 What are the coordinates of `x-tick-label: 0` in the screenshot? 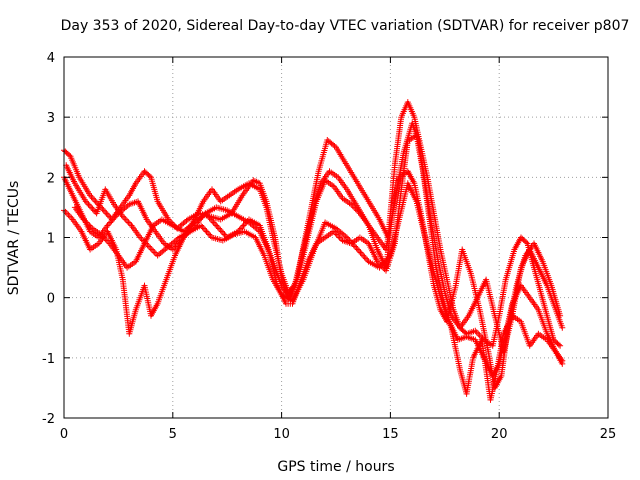 It's located at (64, 434).